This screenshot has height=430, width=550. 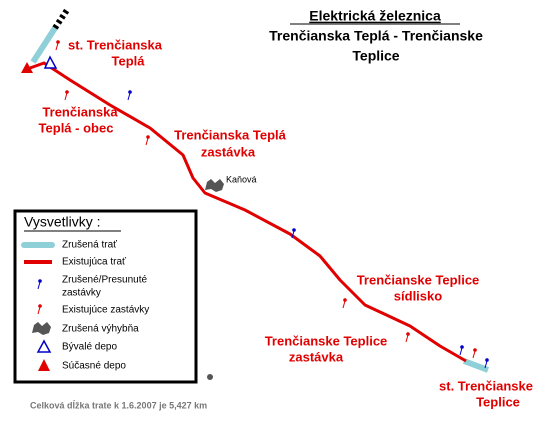 What do you see at coordinates (89, 245) in the screenshot?
I see `legend-label: Zrušená trať` at bounding box center [89, 245].